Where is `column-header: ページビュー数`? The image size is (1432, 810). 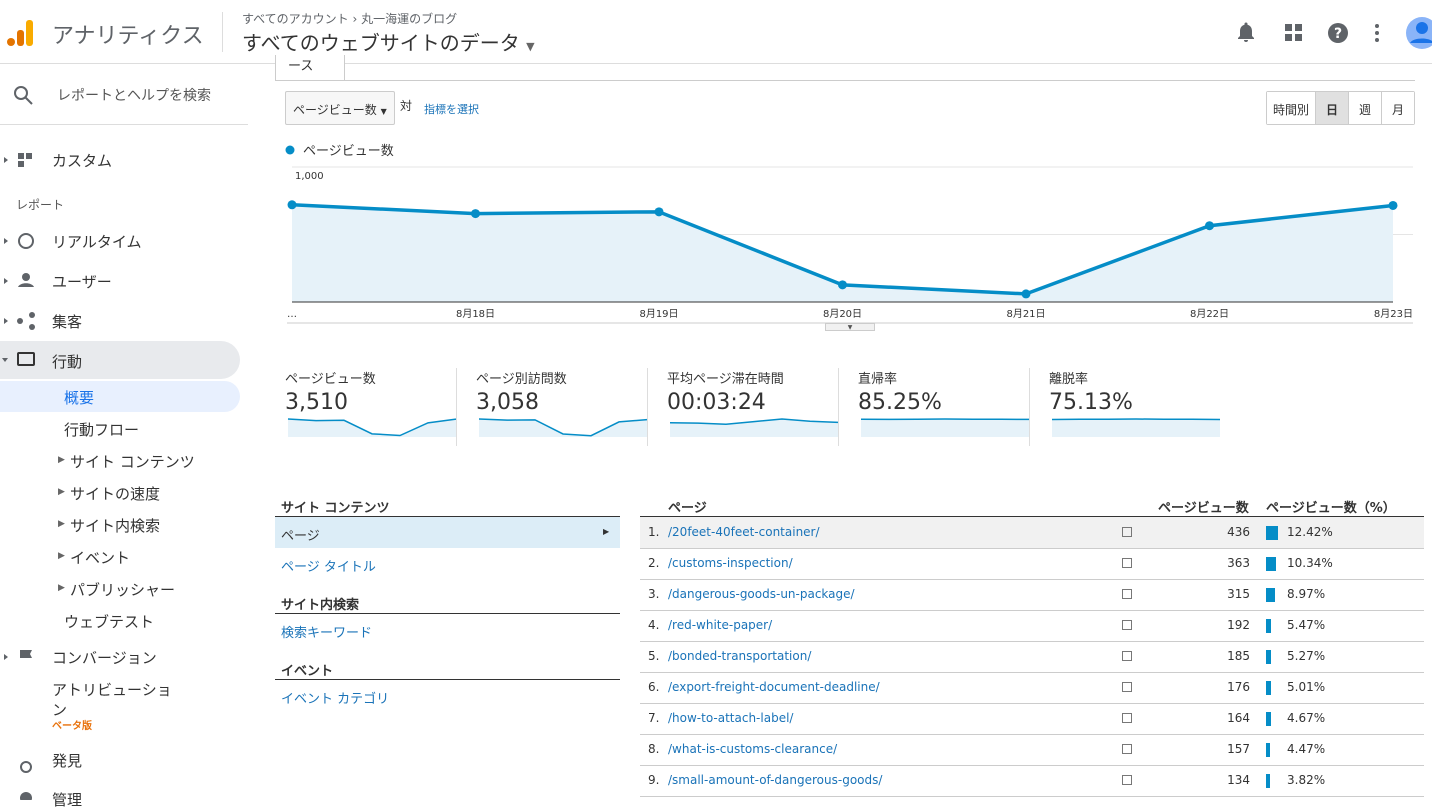 column-header: ページビュー数 is located at coordinates (1203, 506).